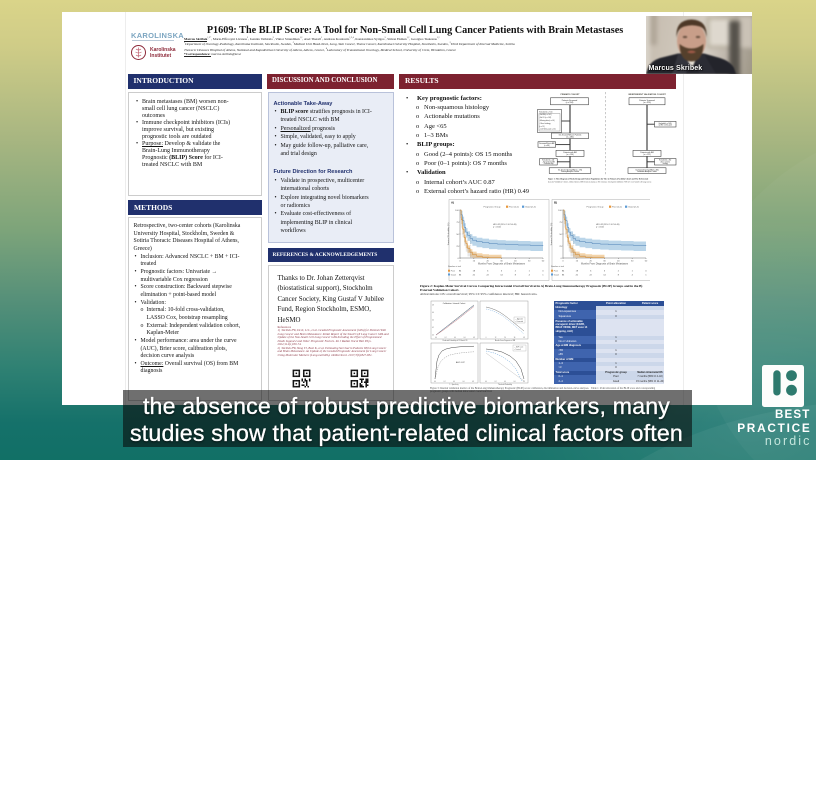 The image size is (816, 800). I want to click on svg-text: Patients with BM, so click(570, 152).